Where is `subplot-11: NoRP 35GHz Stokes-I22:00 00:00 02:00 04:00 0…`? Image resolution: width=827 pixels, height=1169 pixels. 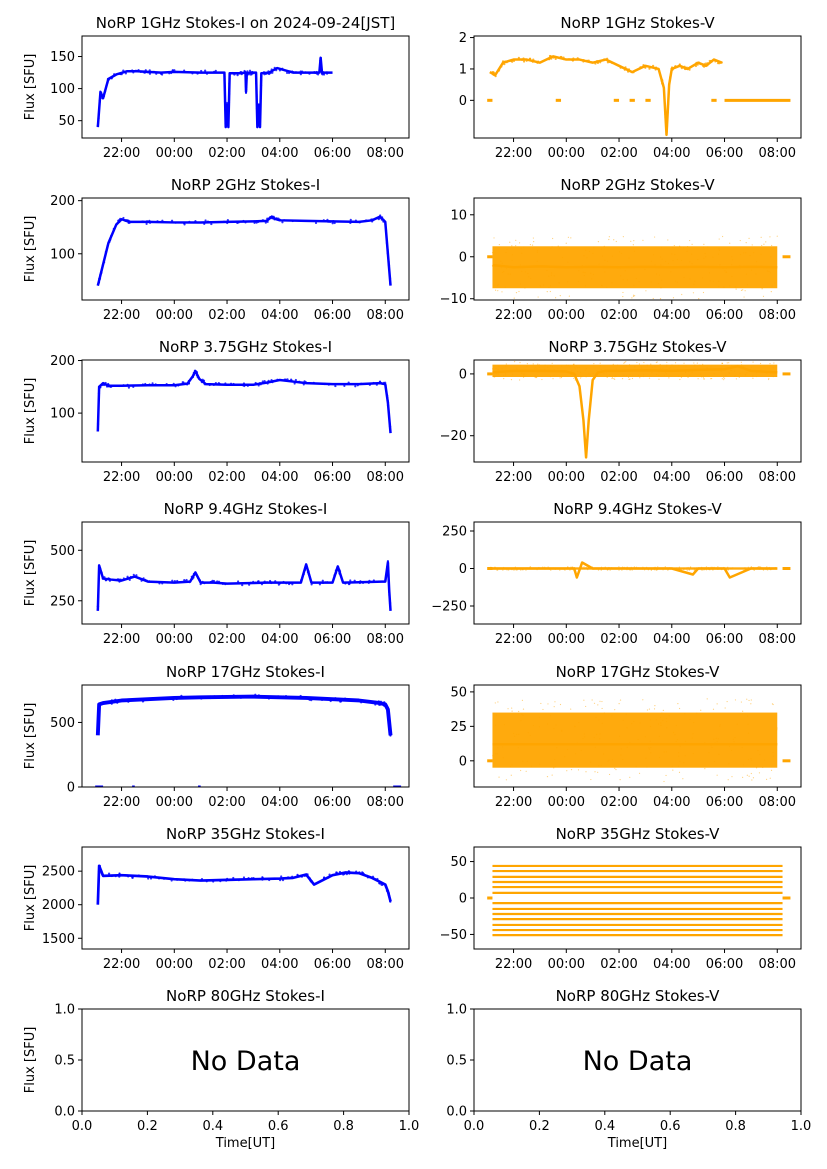 subplot-11: NoRP 35GHz Stokes-I22:00 00:00 02:00 04:00 0… is located at coordinates (216, 898).